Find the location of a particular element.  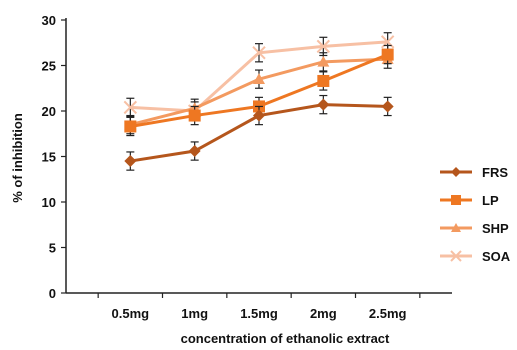

legend-label: SOA is located at coordinates (496, 256).